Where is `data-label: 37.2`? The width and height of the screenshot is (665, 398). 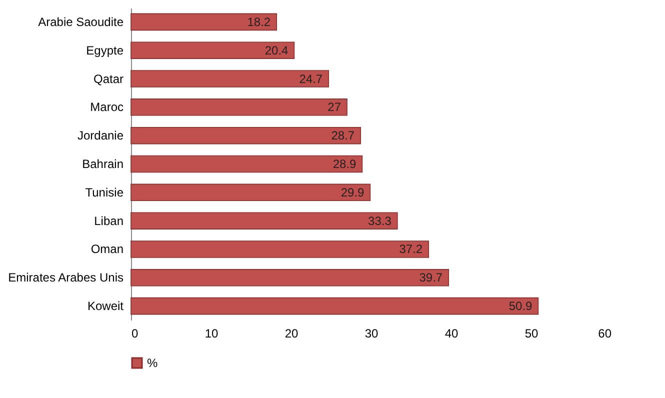 data-label: 37.2 is located at coordinates (411, 249).